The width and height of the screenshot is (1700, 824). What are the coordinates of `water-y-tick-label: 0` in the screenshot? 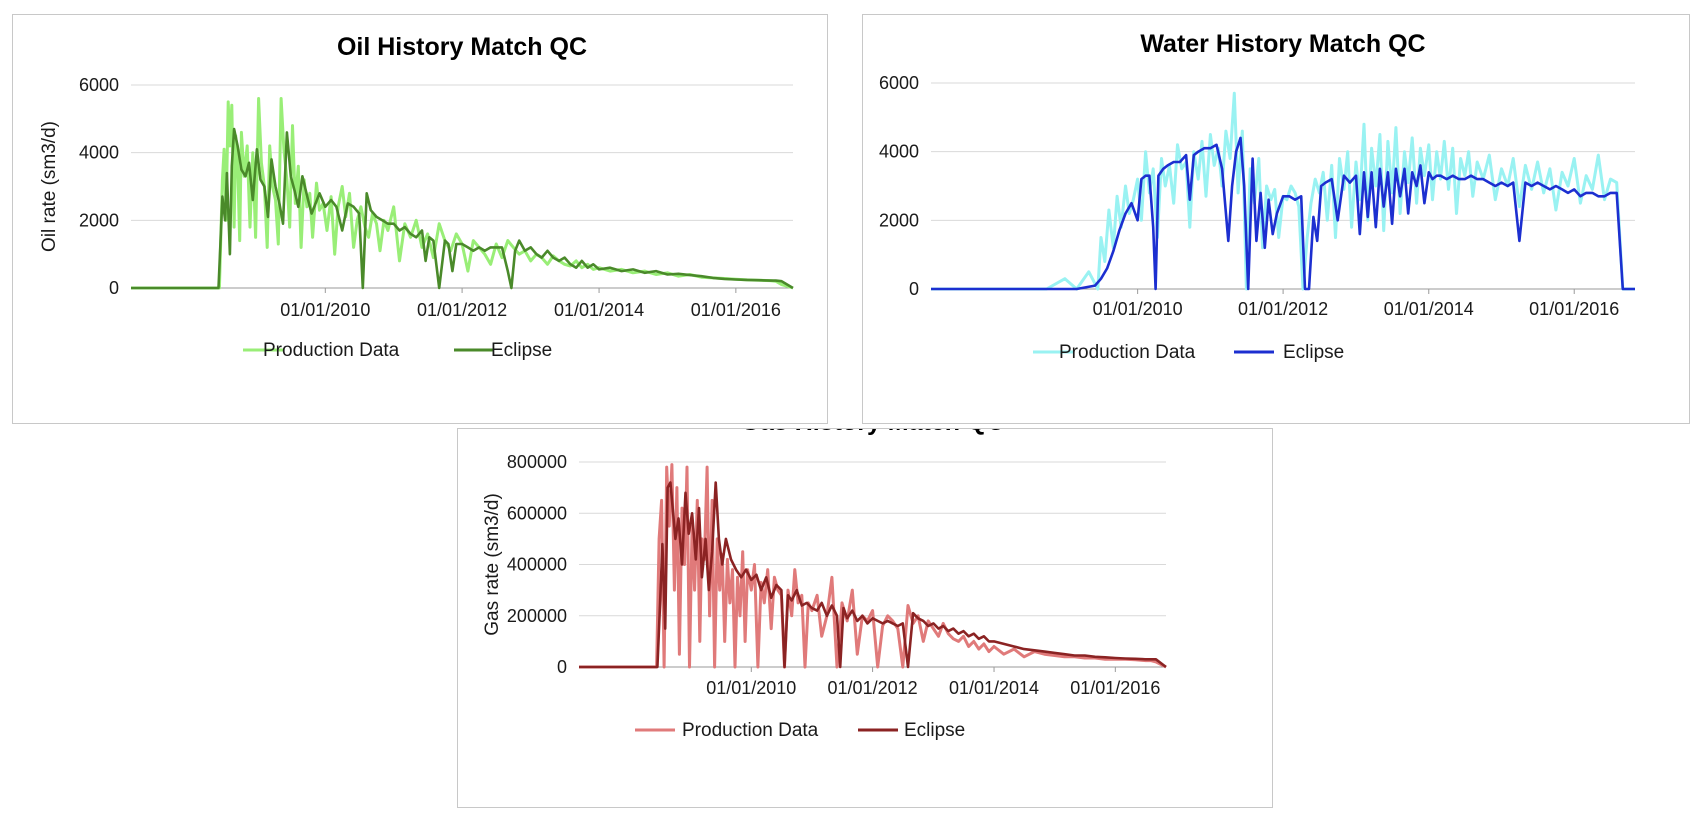 It's located at (914, 289).